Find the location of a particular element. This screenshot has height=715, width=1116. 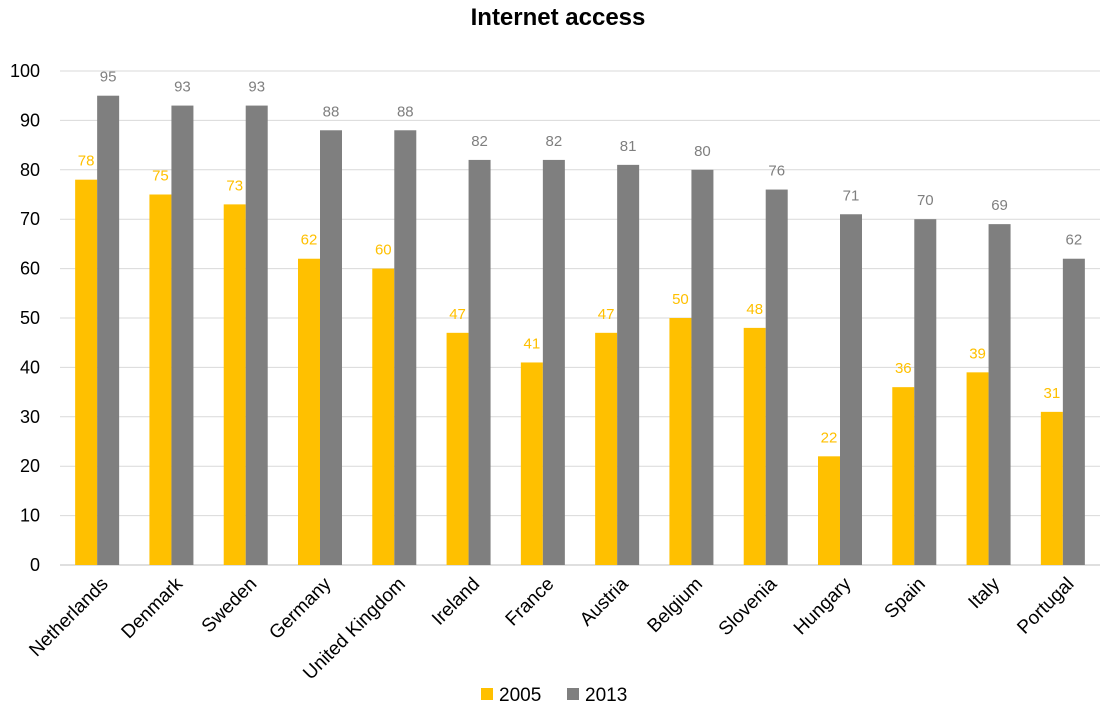

bar-2013-portugal is located at coordinates (1073, 411).